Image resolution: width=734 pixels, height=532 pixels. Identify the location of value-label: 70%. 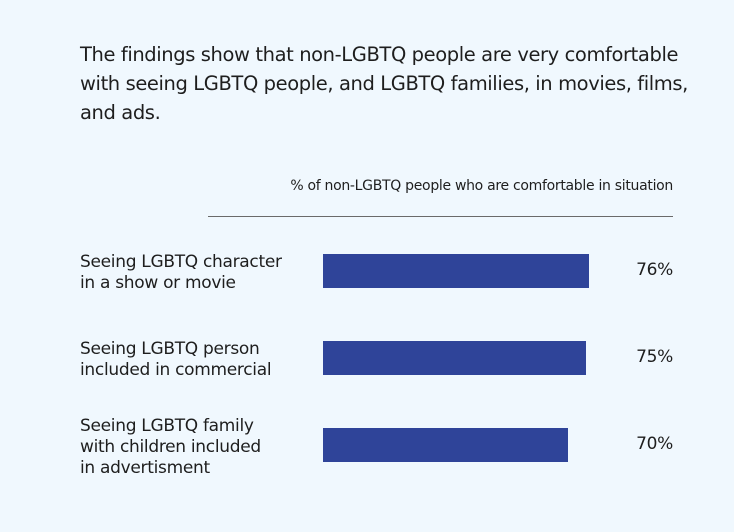
(654, 444).